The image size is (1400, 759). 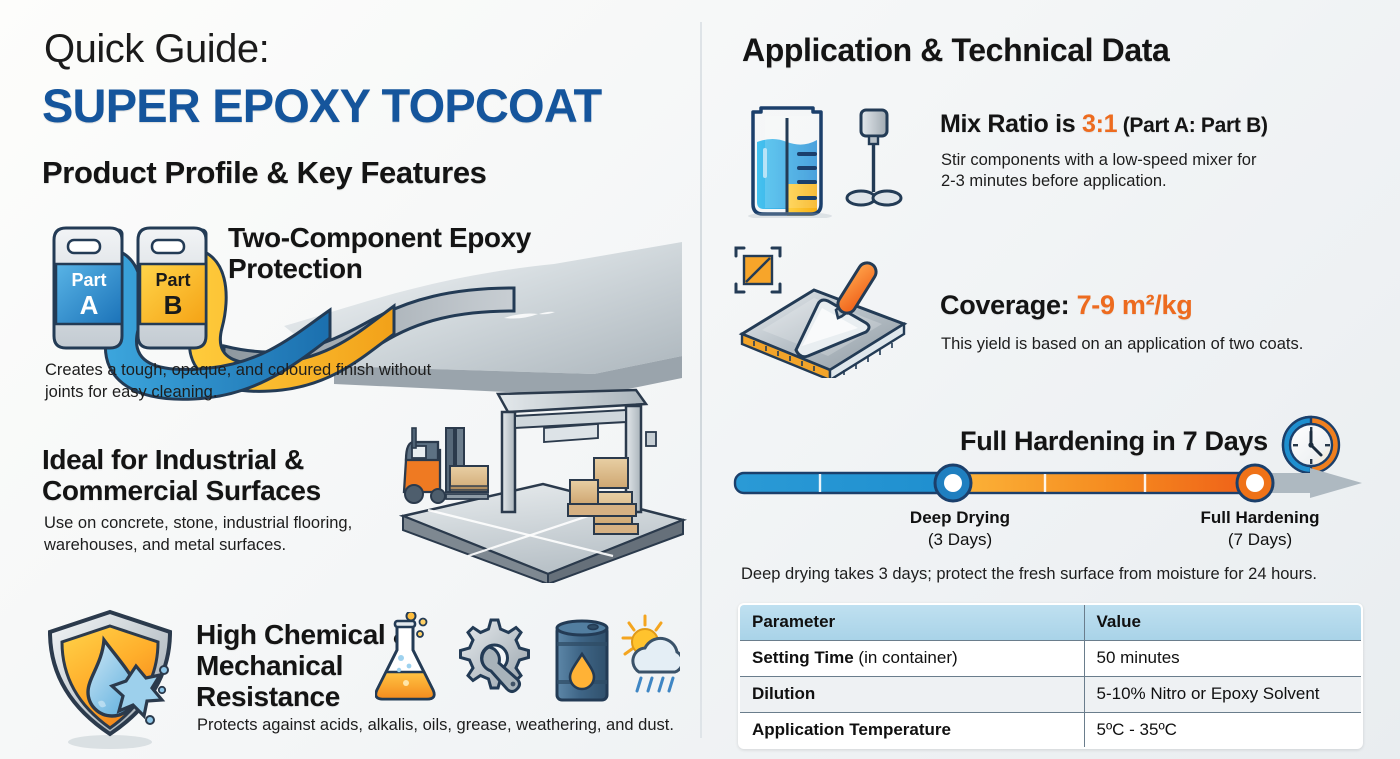 I want to click on part-a-label: Part, so click(x=88, y=280).